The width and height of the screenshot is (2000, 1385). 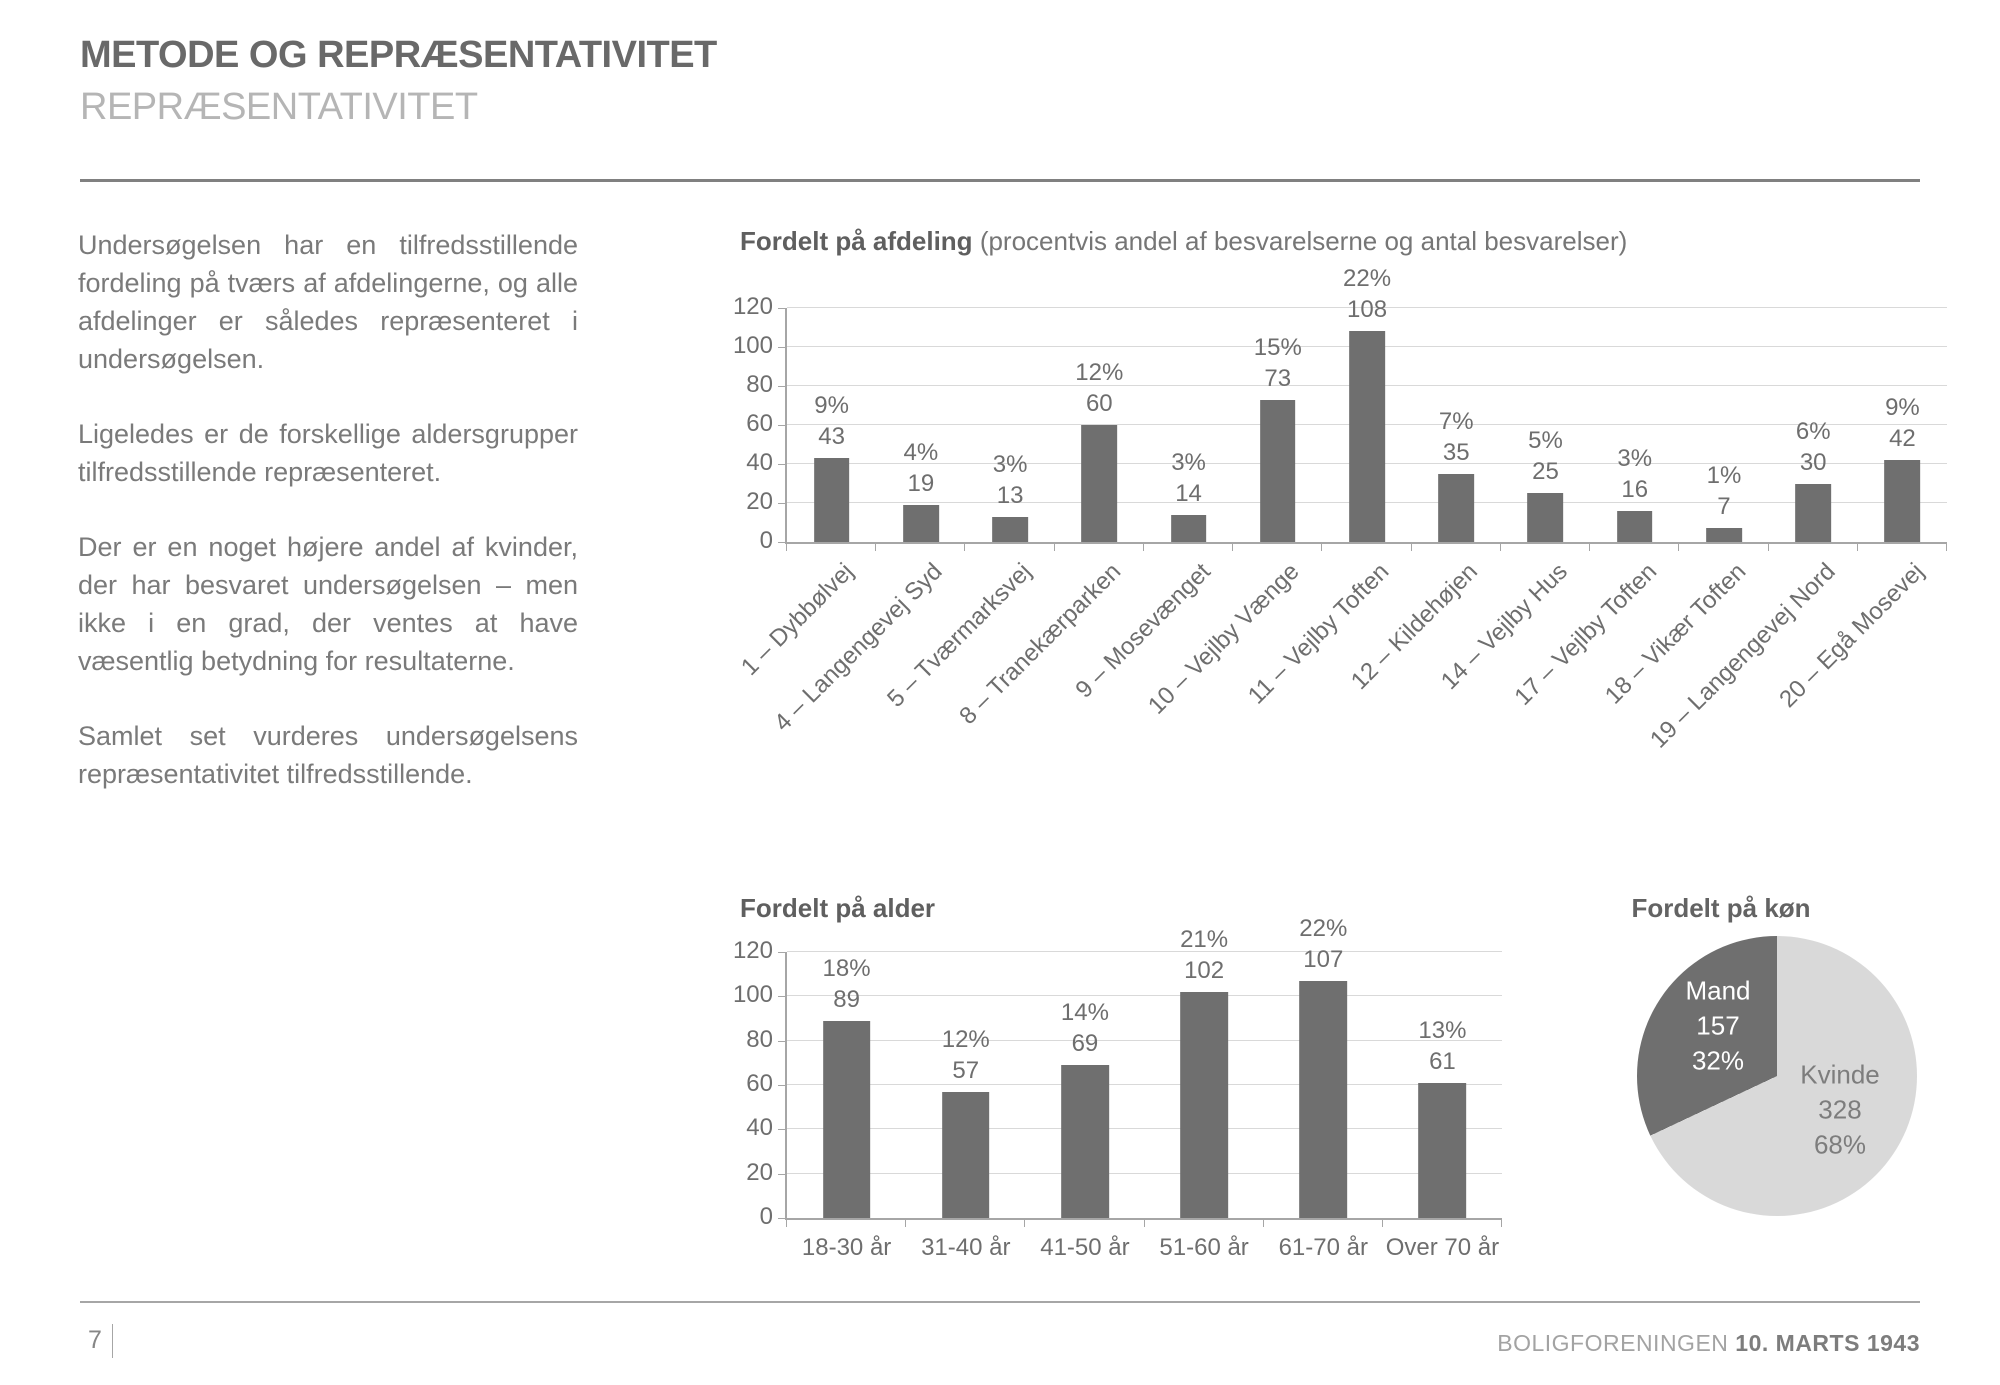 What do you see at coordinates (766, 1216) in the screenshot?
I see `y-axis-tick-label: 0` at bounding box center [766, 1216].